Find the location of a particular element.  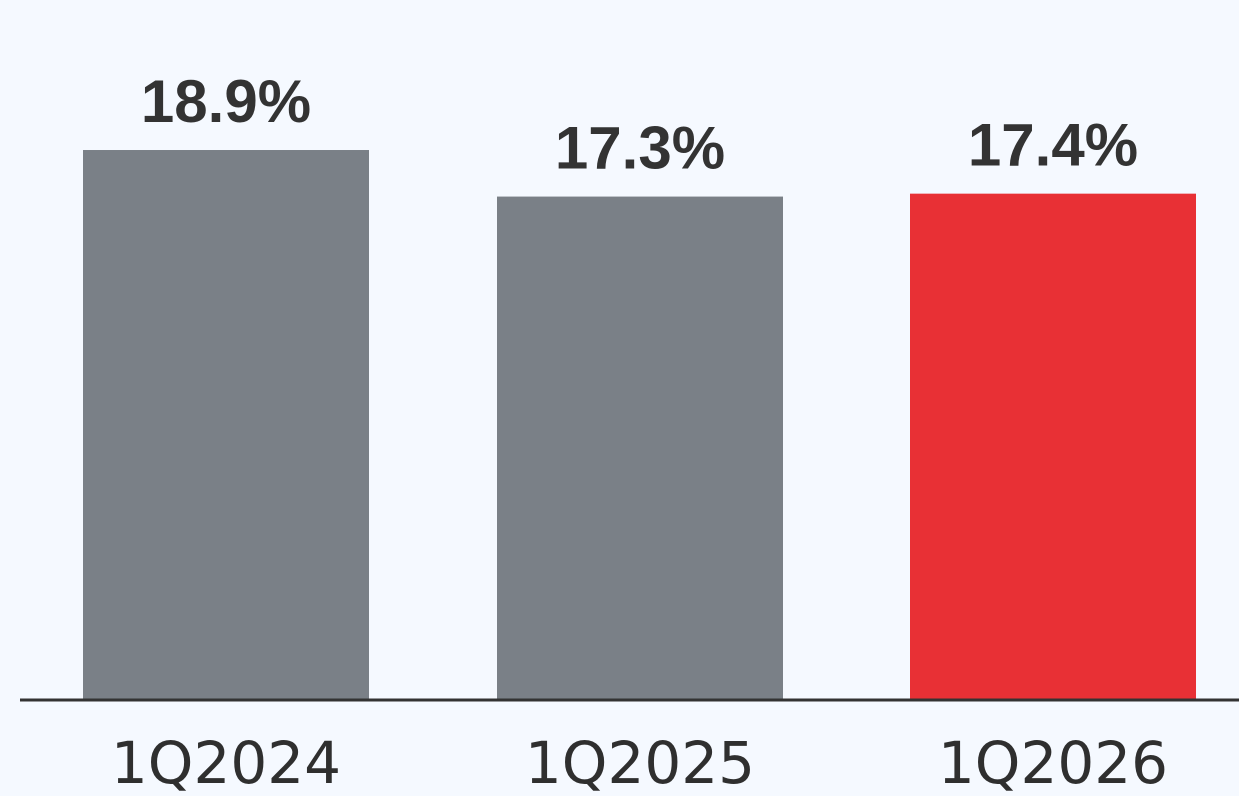

bar-1q2026 is located at coordinates (1053, 446).